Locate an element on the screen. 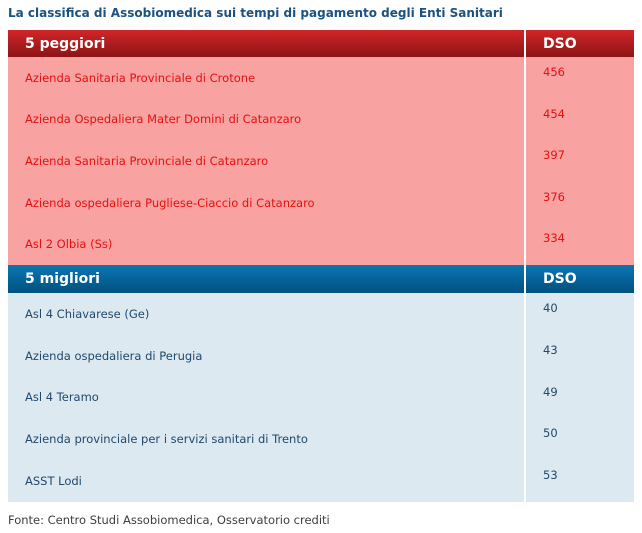 This screenshot has height=533, width=642. table-row: Asl 2 Olbia (Ss) 334 is located at coordinates (321, 244).